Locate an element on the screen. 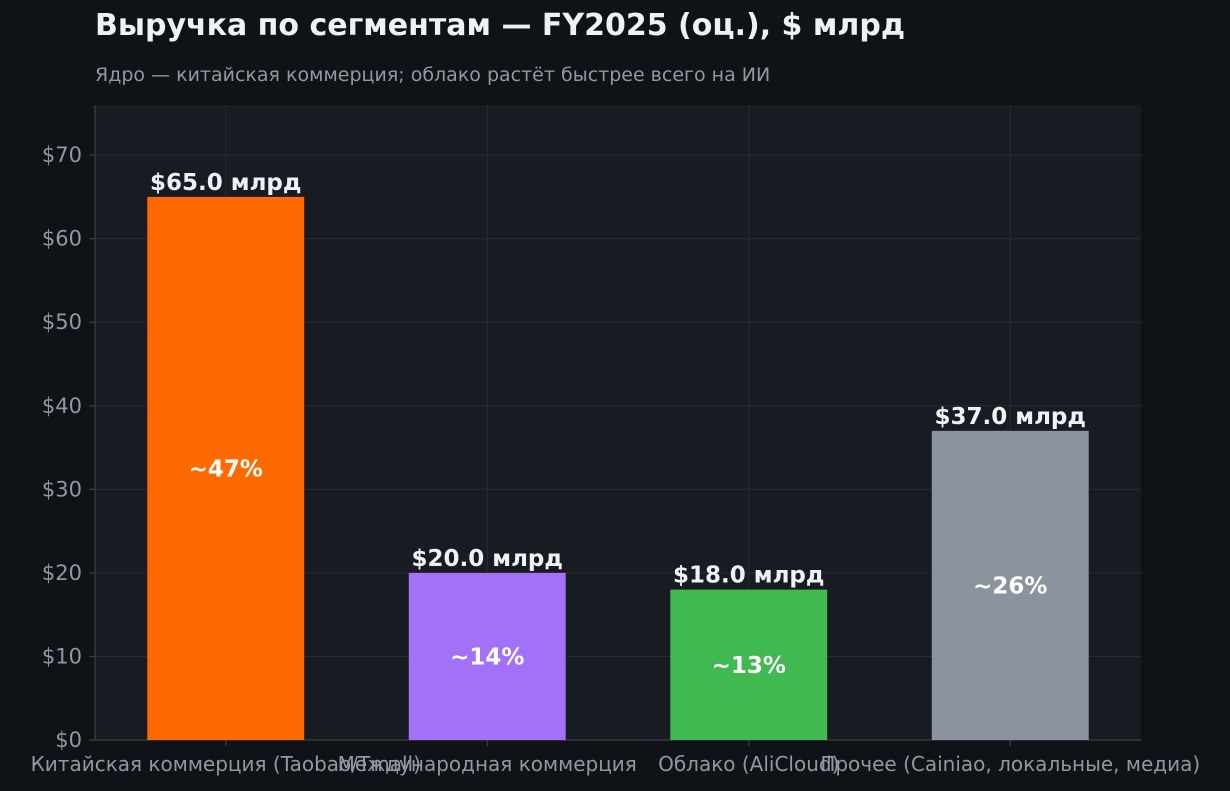  y-tick-label: $60 is located at coordinates (62, 239).